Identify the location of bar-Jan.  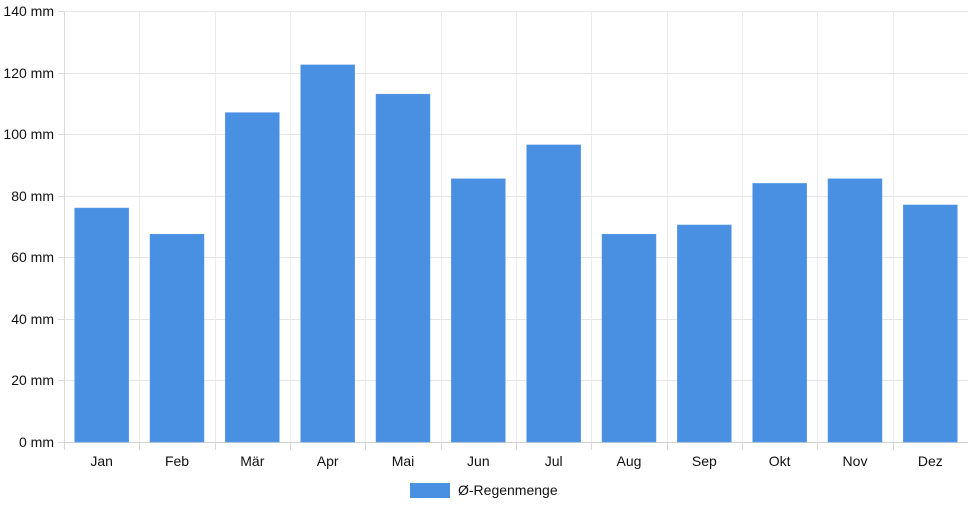
(101, 325).